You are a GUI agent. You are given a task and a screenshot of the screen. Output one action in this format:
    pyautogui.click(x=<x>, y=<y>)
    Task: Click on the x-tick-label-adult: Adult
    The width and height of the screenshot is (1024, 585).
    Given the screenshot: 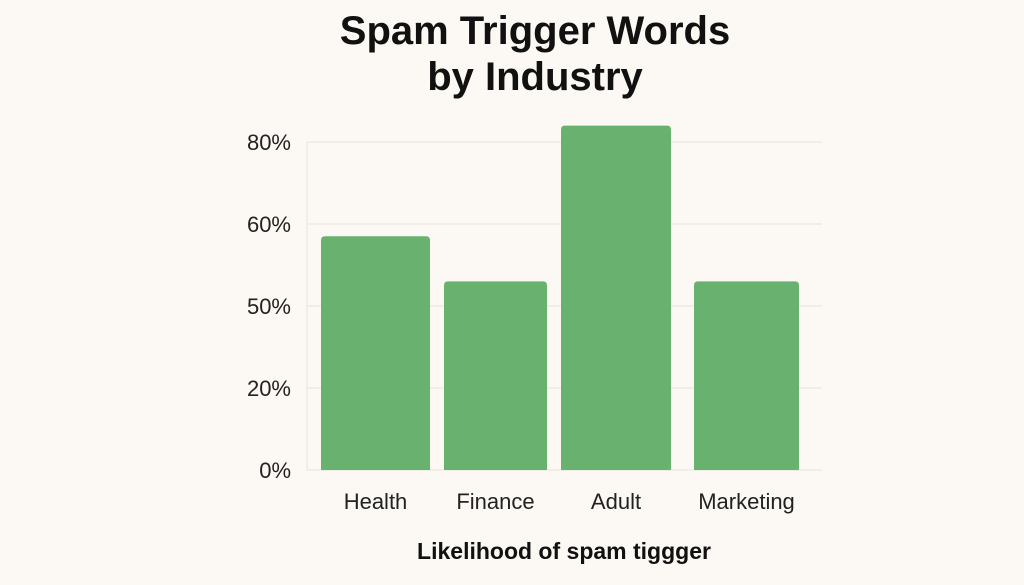 What is the action you would take?
    pyautogui.click(x=616, y=501)
    